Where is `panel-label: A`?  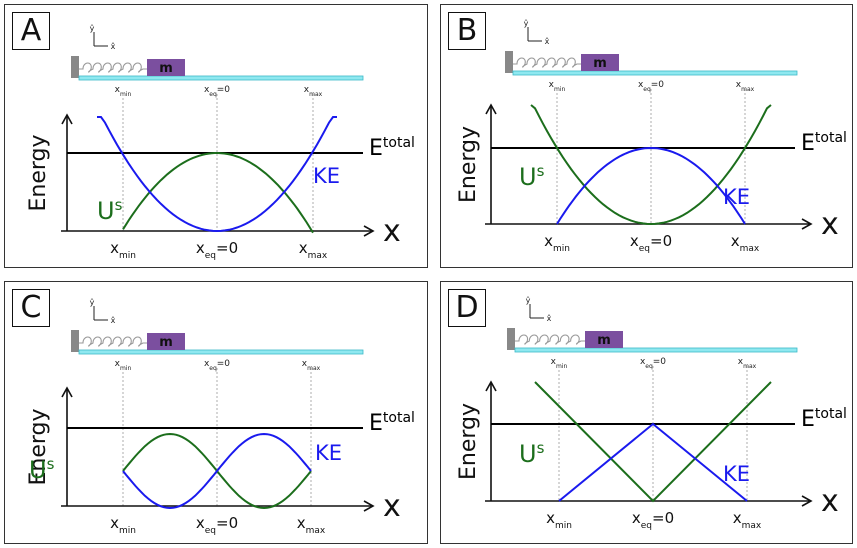 panel-label: A is located at coordinates (31, 31).